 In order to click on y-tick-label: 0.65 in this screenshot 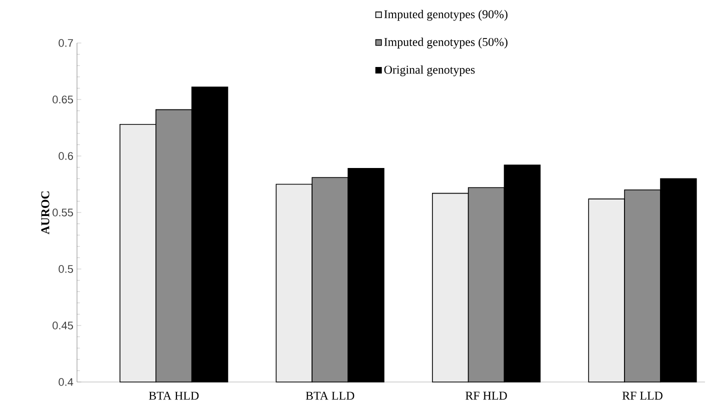, I will do `click(63, 100)`.